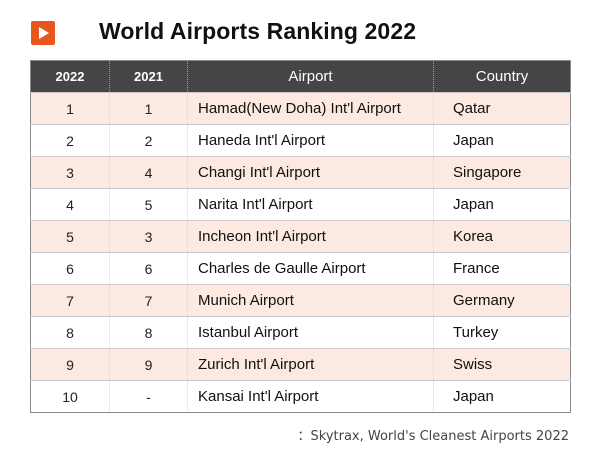 This screenshot has height=460, width=600. I want to click on table-header-row: 2022 2021 Airport Country, so click(300, 76).